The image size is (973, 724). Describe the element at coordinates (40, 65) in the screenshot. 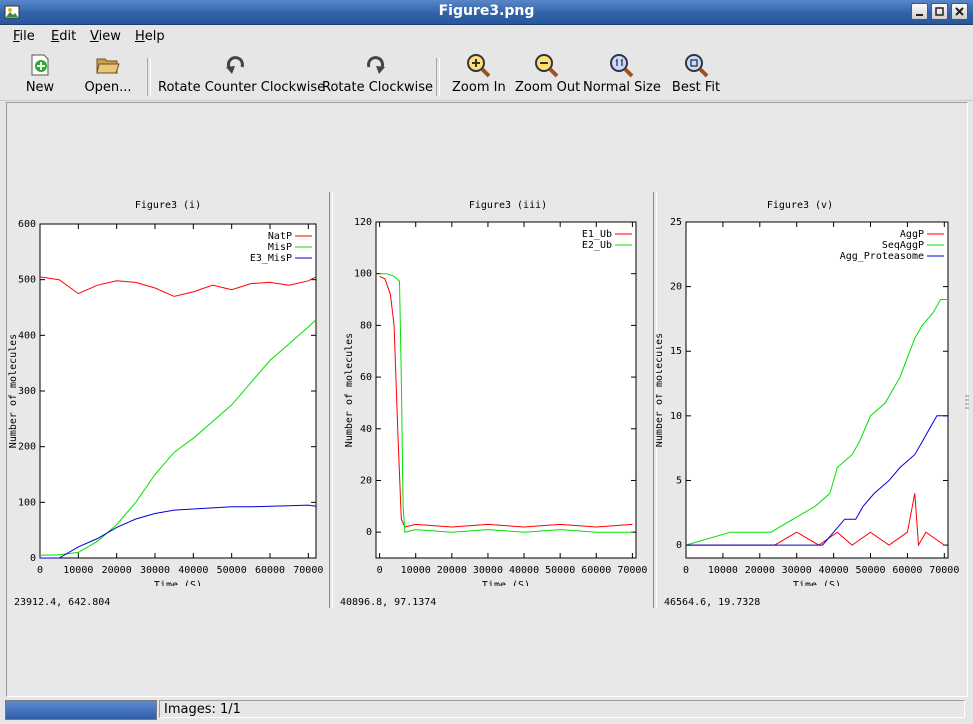

I see `new-file-icon` at that location.